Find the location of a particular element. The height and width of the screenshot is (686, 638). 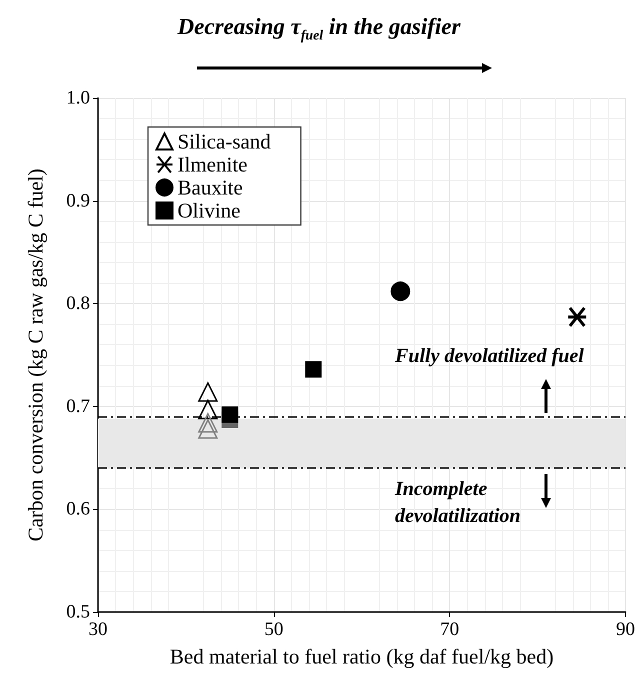

y-tick-label: 0.5 is located at coordinates (78, 612).